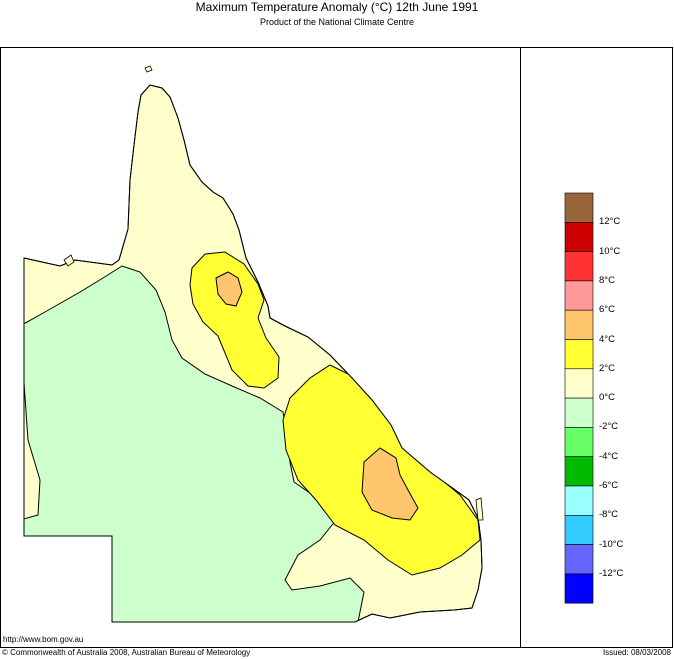 The height and width of the screenshot is (659, 674). I want to click on legend-label: 8°C, so click(607, 280).